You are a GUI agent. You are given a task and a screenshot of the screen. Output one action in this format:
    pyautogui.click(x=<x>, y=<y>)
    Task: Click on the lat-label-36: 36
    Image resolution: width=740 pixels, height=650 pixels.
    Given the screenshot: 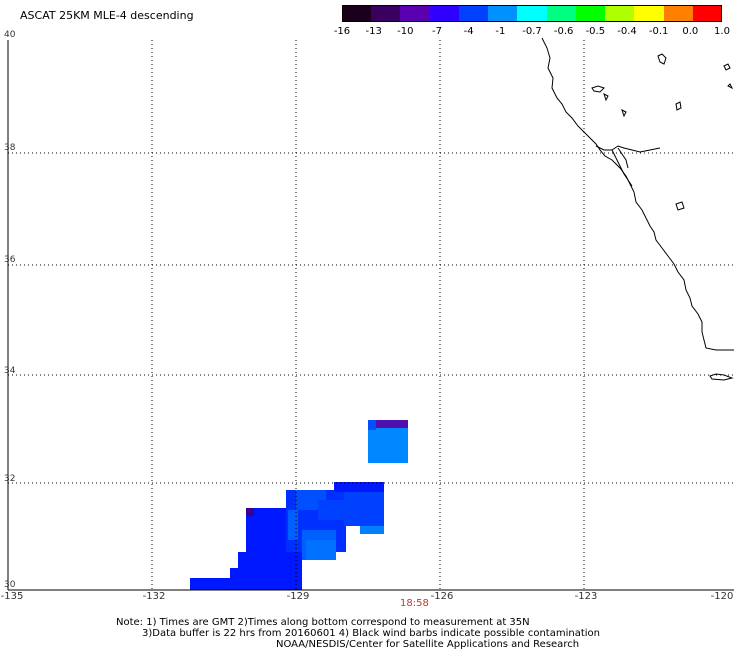 What is the action you would take?
    pyautogui.click(x=10, y=260)
    